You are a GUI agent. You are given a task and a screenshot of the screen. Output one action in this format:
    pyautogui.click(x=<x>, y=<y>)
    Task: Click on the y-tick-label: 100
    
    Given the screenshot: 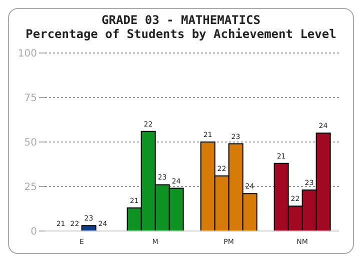 What is the action you would take?
    pyautogui.click(x=27, y=54)
    